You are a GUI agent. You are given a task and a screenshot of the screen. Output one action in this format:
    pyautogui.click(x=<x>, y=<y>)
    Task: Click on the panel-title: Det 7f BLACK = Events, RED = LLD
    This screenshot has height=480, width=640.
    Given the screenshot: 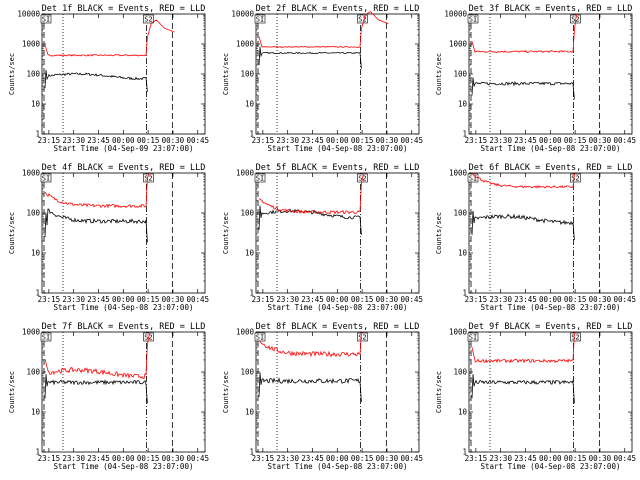 What is the action you would take?
    pyautogui.click(x=124, y=327)
    